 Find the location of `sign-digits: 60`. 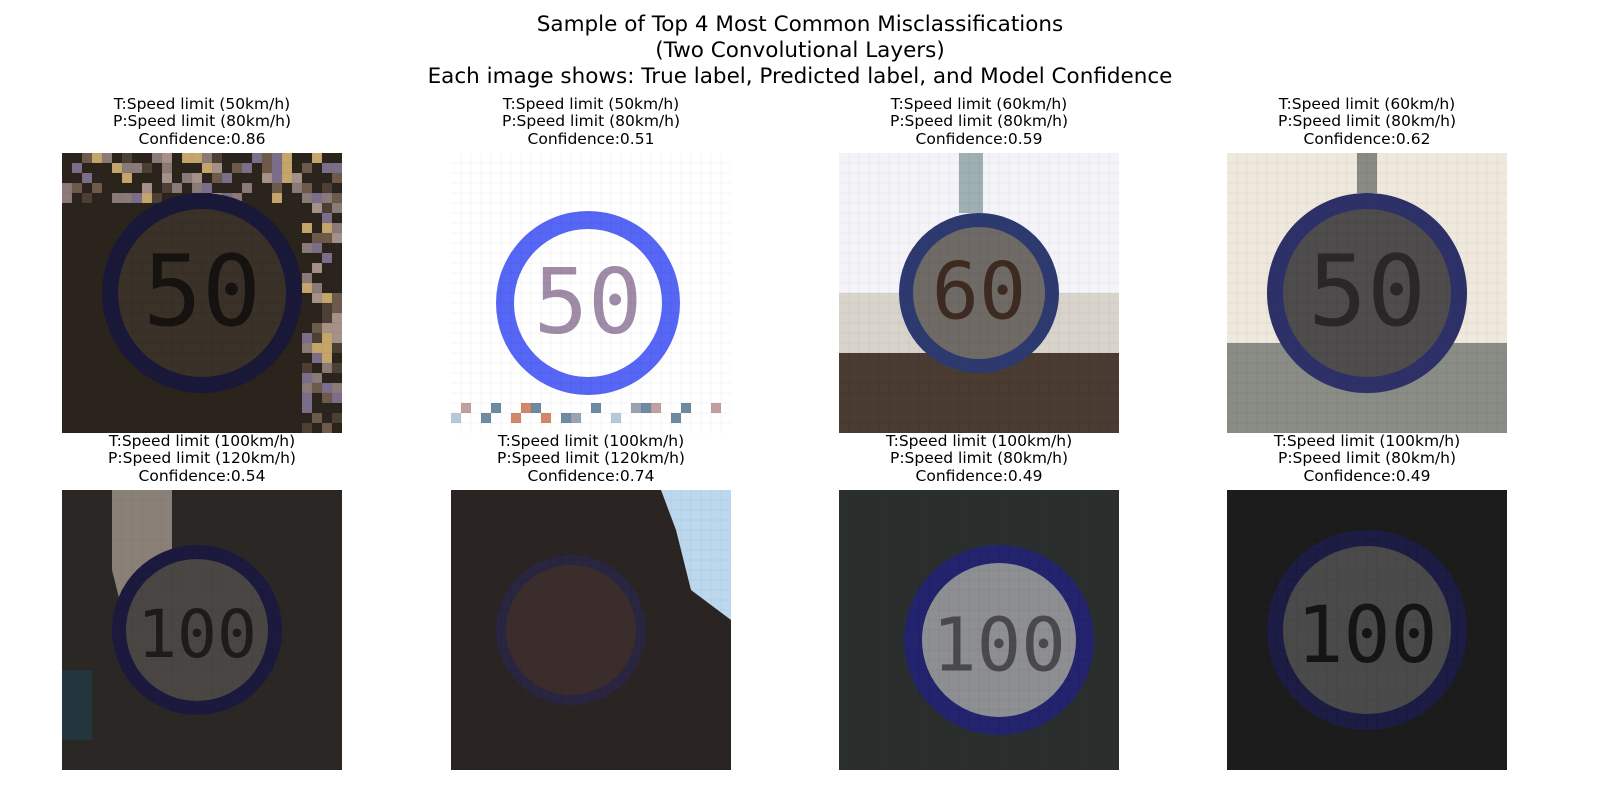

sign-digits: 60 is located at coordinates (979, 292).